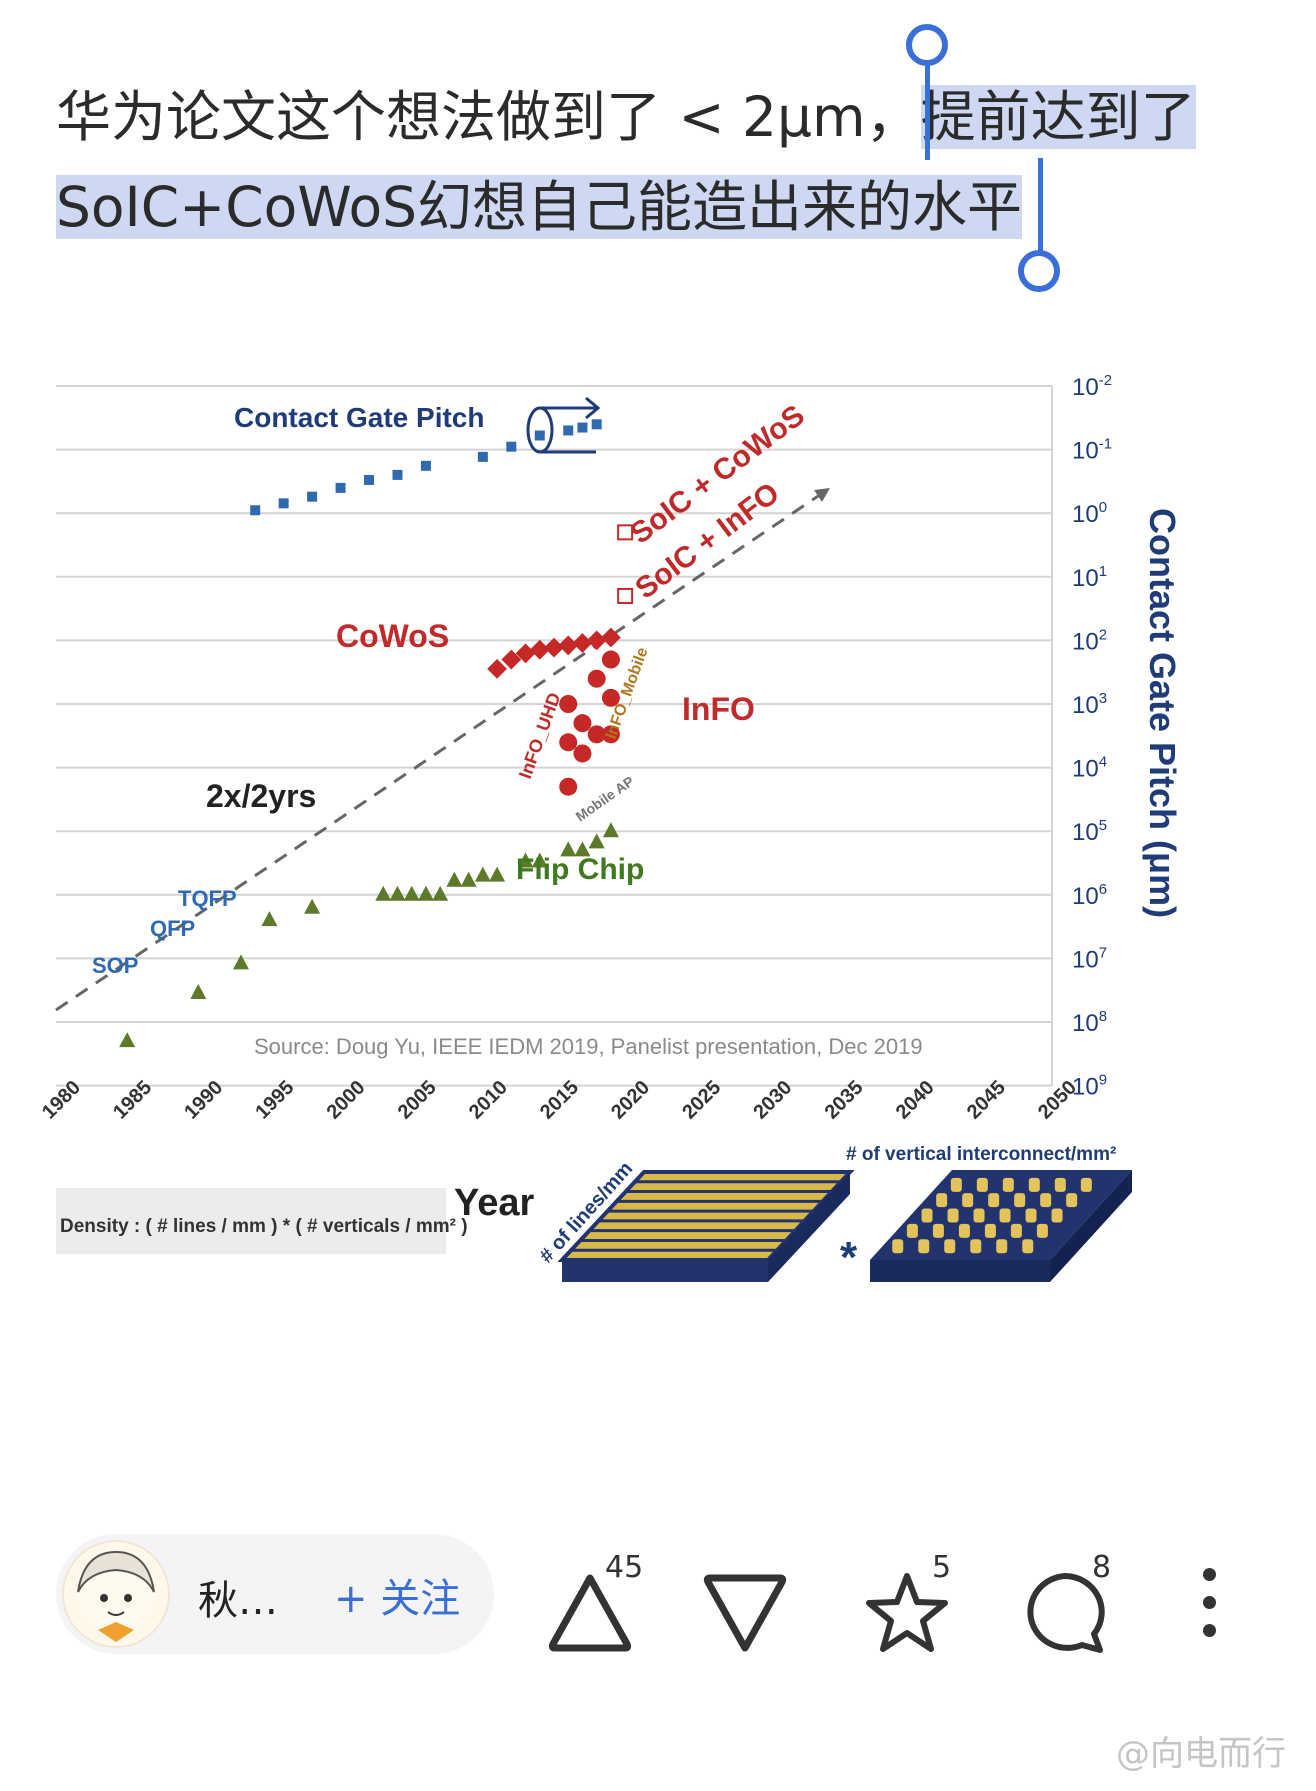 The height and width of the screenshot is (1791, 1316). Describe the element at coordinates (605, 799) in the screenshot. I see `mobile-ap-label: Mobile AP` at that location.